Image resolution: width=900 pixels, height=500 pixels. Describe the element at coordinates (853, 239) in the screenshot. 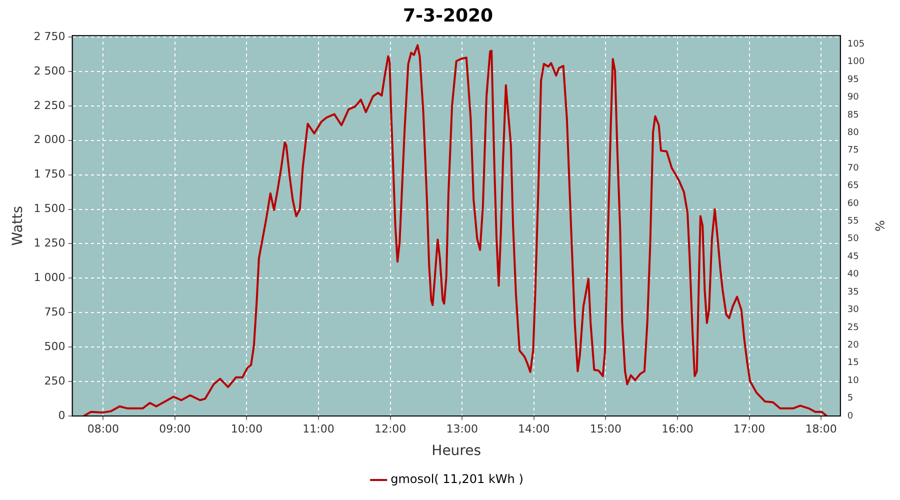

I see `y2-tick-label: 50` at that location.